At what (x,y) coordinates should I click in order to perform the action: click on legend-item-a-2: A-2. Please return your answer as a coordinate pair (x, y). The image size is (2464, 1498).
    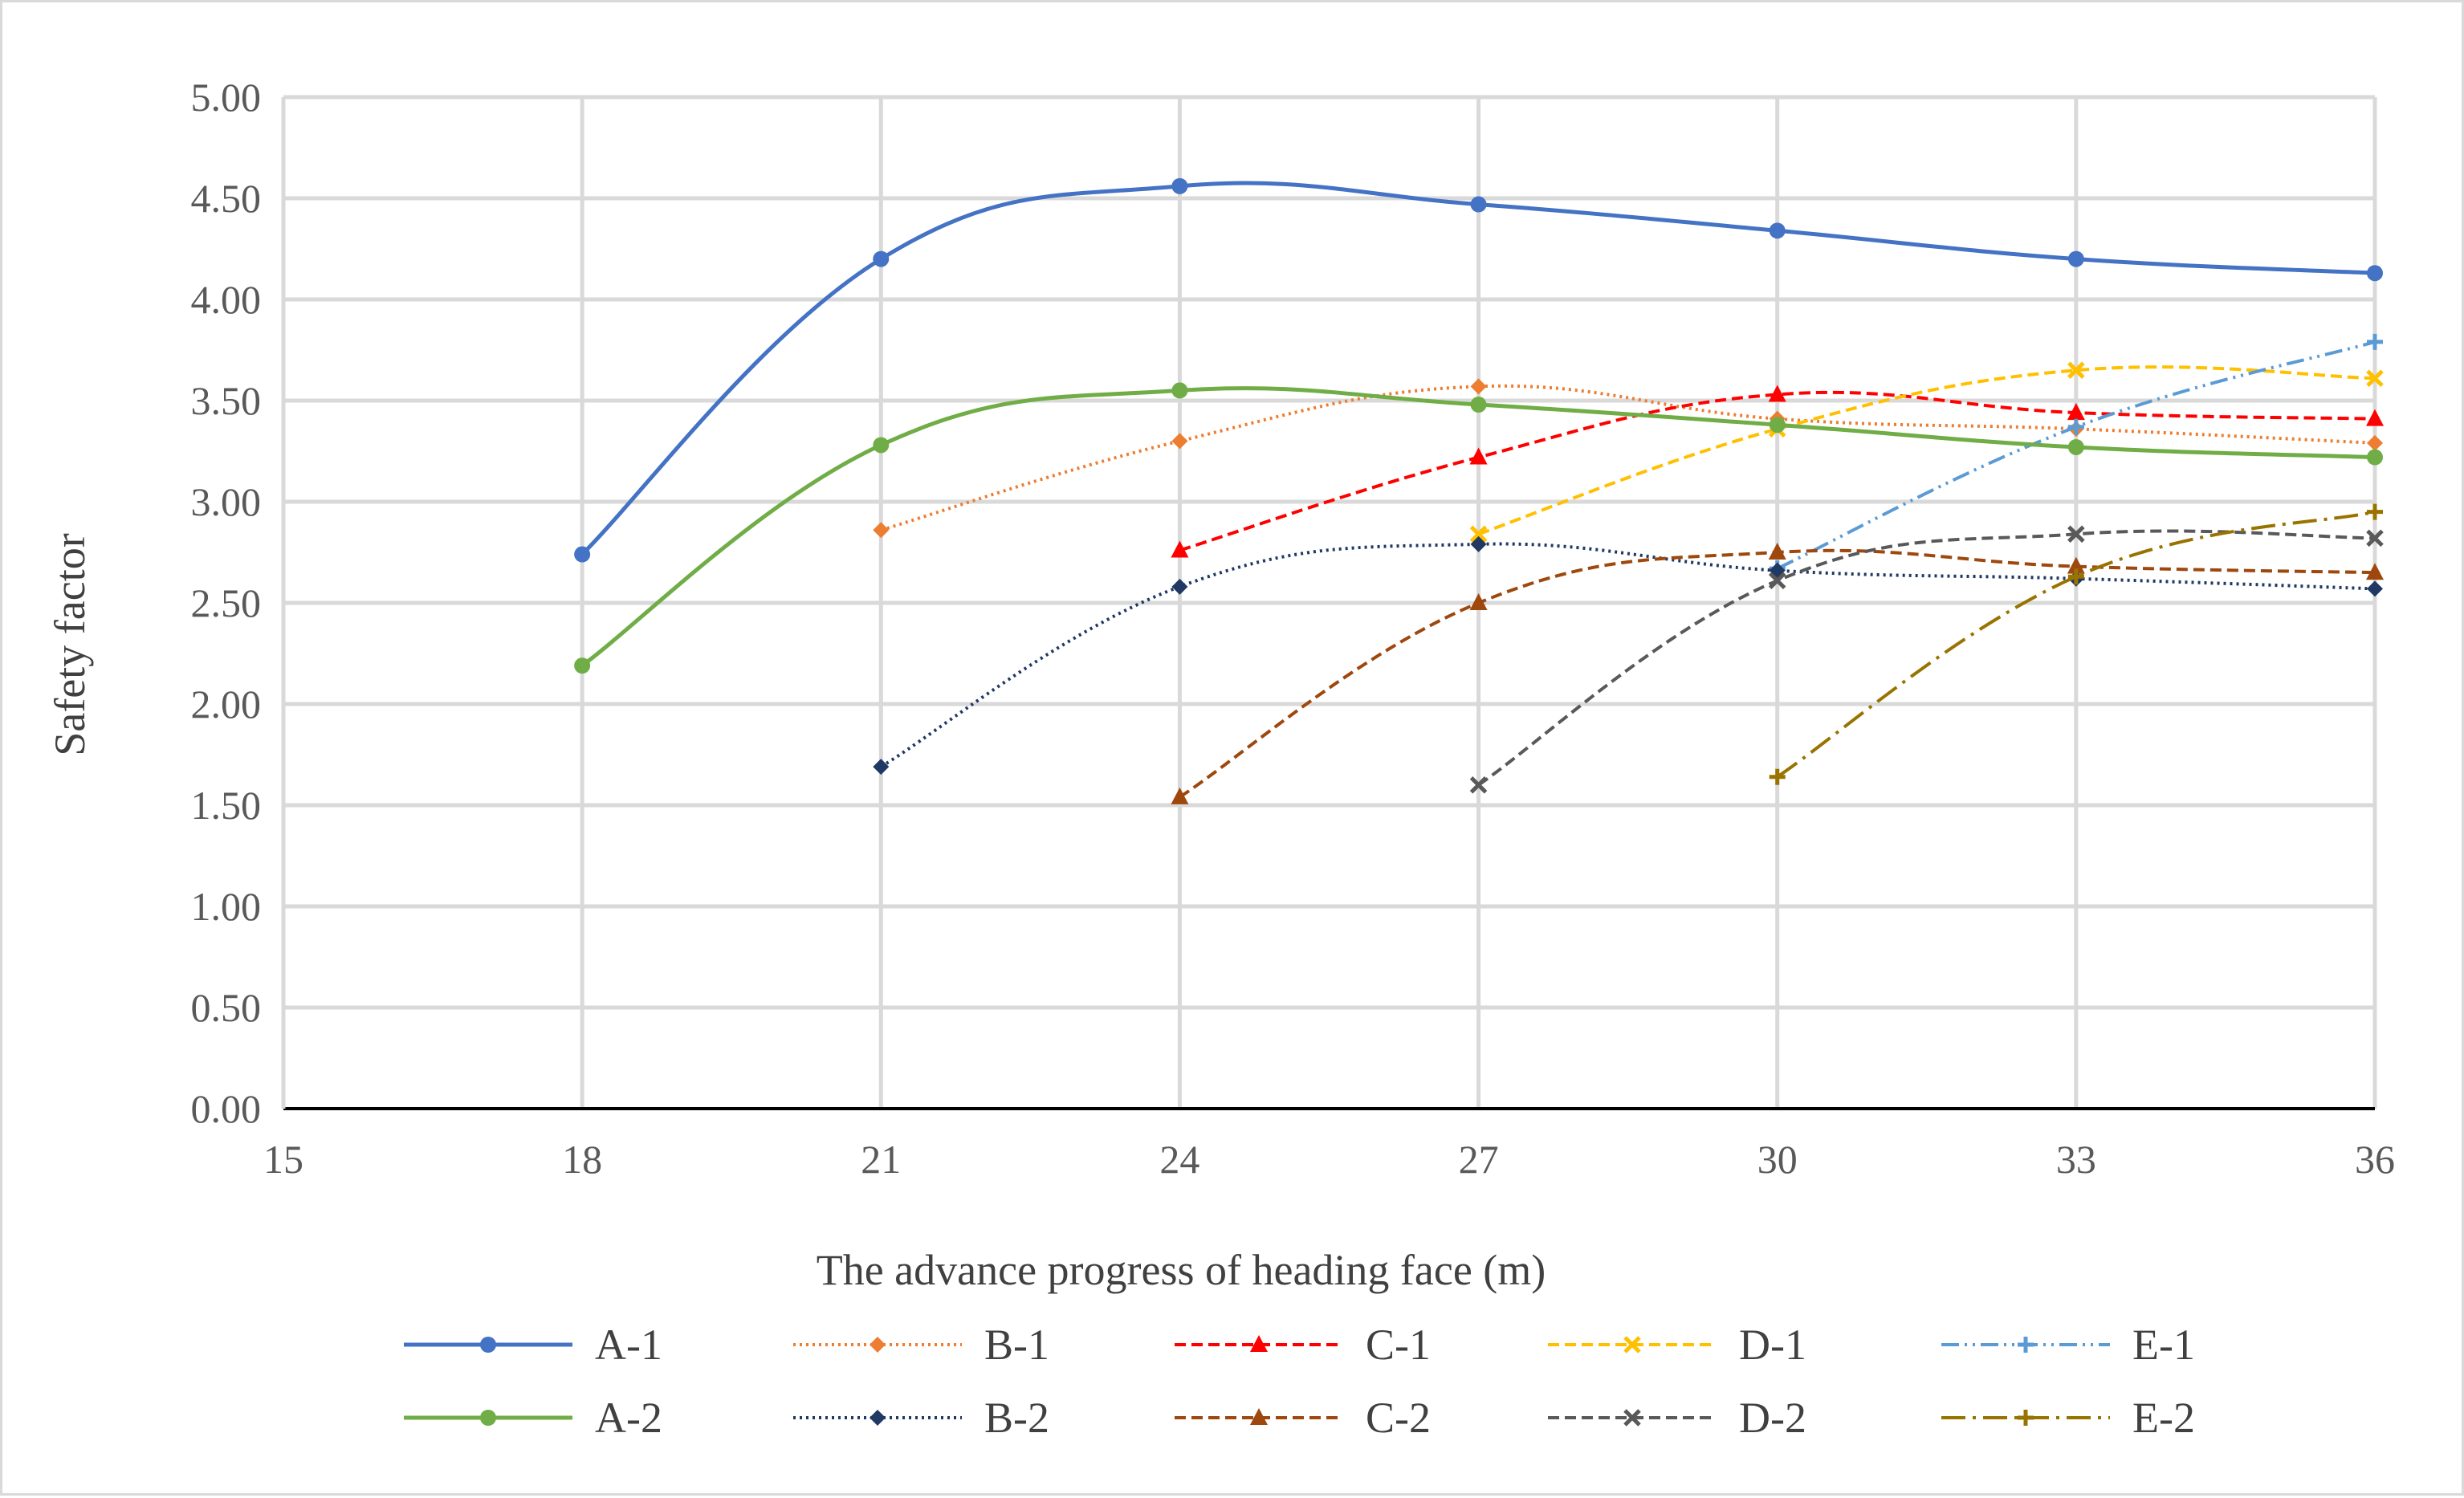
    Looking at the image, I should click on (533, 1418).